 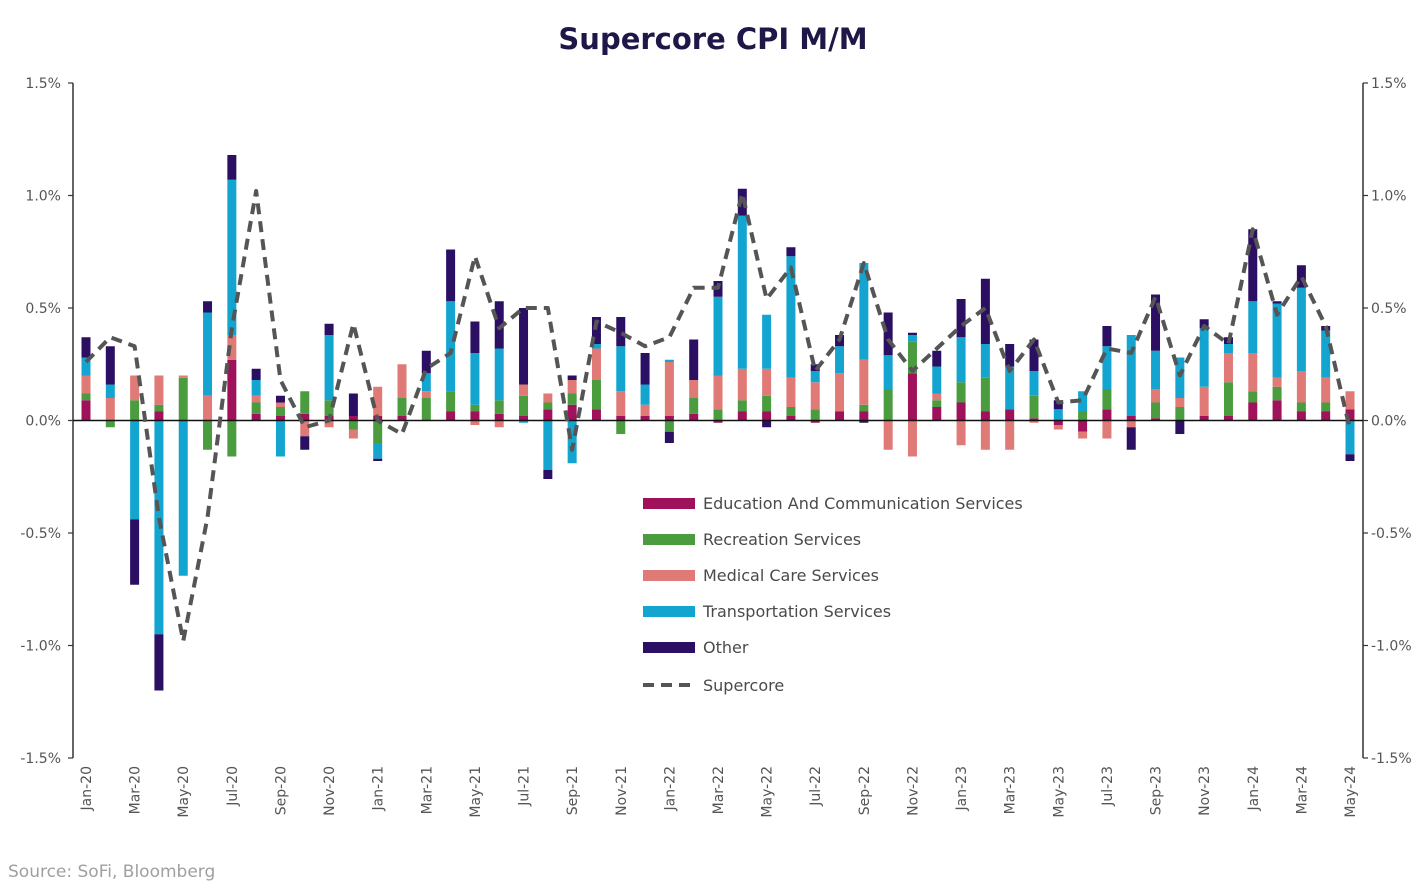 What do you see at coordinates (525, 786) in the screenshot?
I see `x-tick-label: Jul-21` at bounding box center [525, 786].